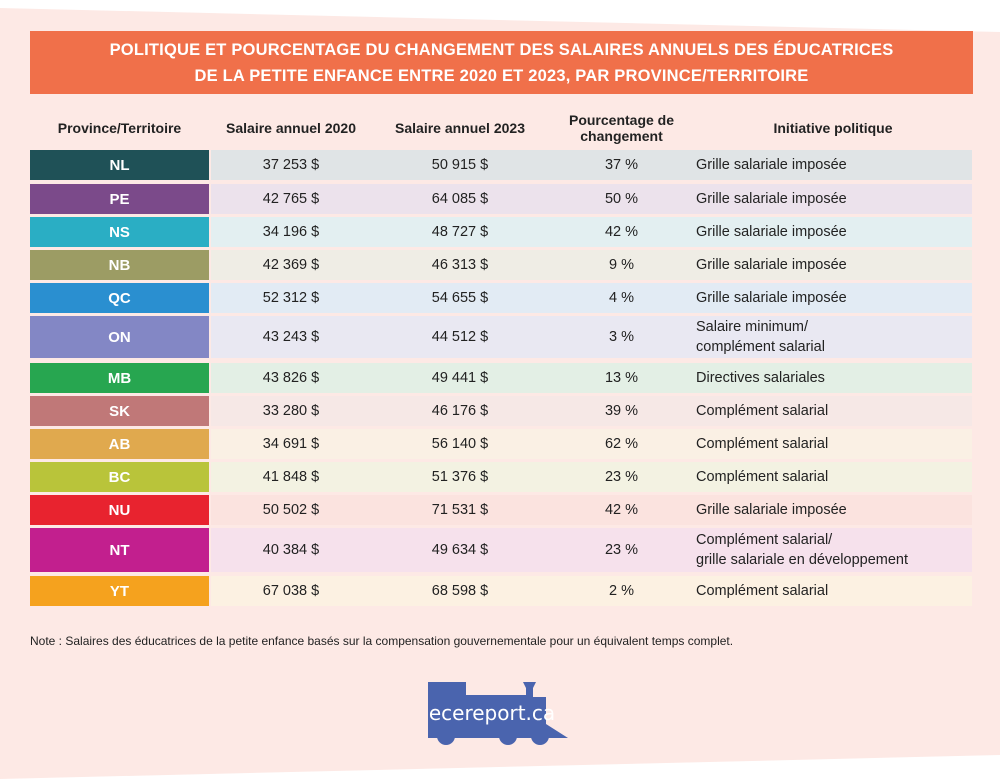  What do you see at coordinates (291, 165) in the screenshot?
I see `salary-2020: 37 253 $` at bounding box center [291, 165].